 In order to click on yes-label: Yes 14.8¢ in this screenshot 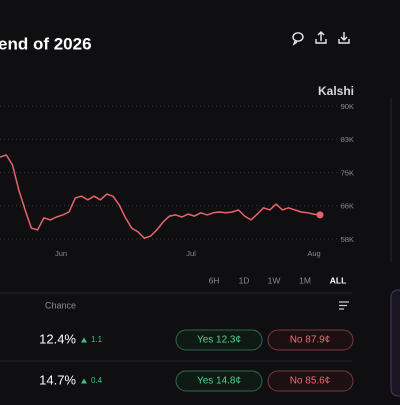, I will do `click(219, 381)`.